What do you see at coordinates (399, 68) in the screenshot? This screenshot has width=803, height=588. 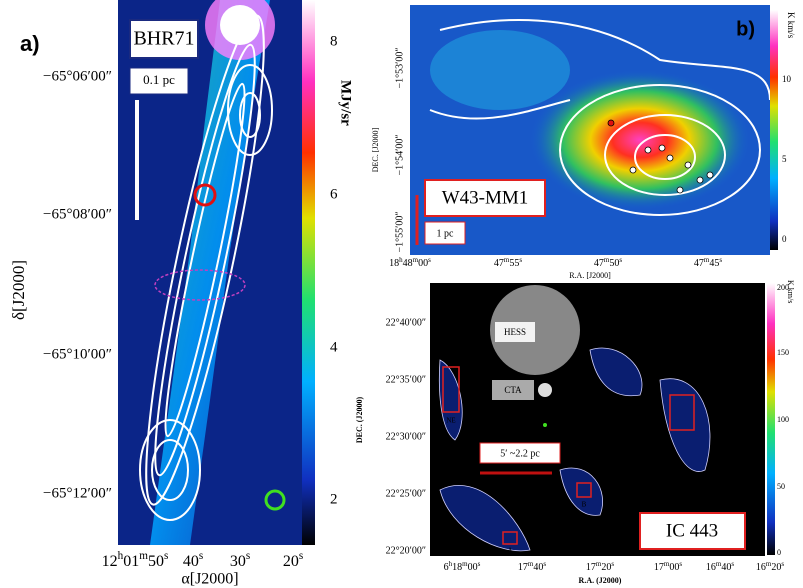 I see `y-tick-label: −1°53′00″` at bounding box center [399, 68].